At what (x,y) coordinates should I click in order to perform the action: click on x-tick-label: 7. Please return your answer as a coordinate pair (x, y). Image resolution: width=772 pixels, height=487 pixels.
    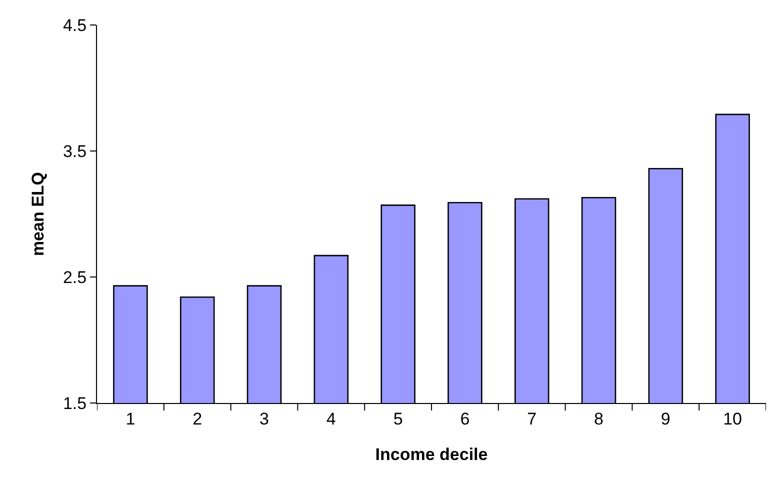
    Looking at the image, I should click on (532, 418).